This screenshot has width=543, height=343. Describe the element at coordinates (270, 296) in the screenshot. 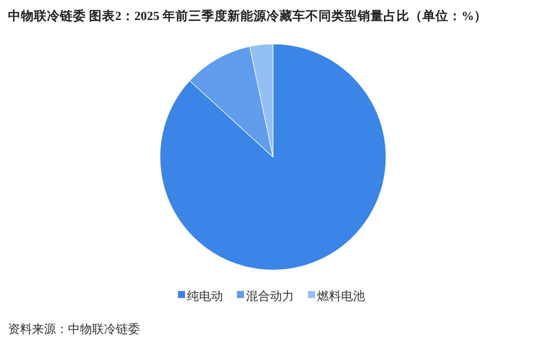

I see `legend-label: 混合动力` at that location.